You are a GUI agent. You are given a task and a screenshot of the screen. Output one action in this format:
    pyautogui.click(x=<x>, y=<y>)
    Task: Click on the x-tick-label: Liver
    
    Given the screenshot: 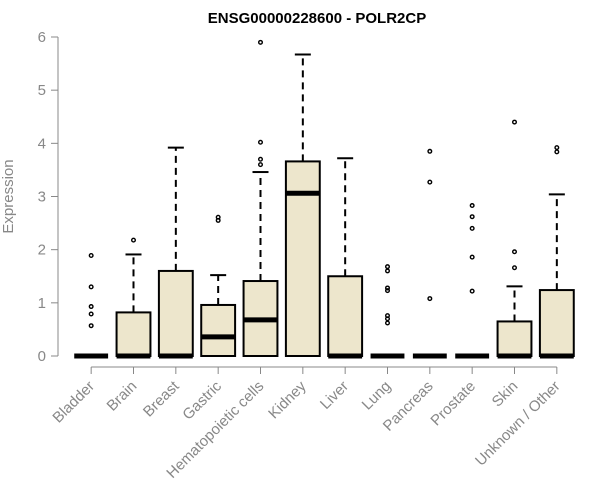 What is the action you would take?
    pyautogui.click(x=334, y=395)
    